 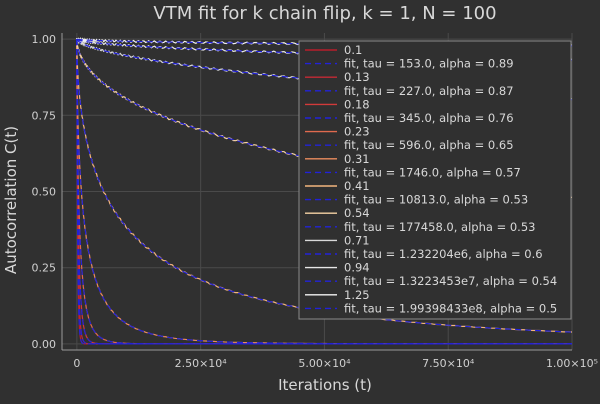 I want to click on y-tick-label: 0.75, so click(x=44, y=115).